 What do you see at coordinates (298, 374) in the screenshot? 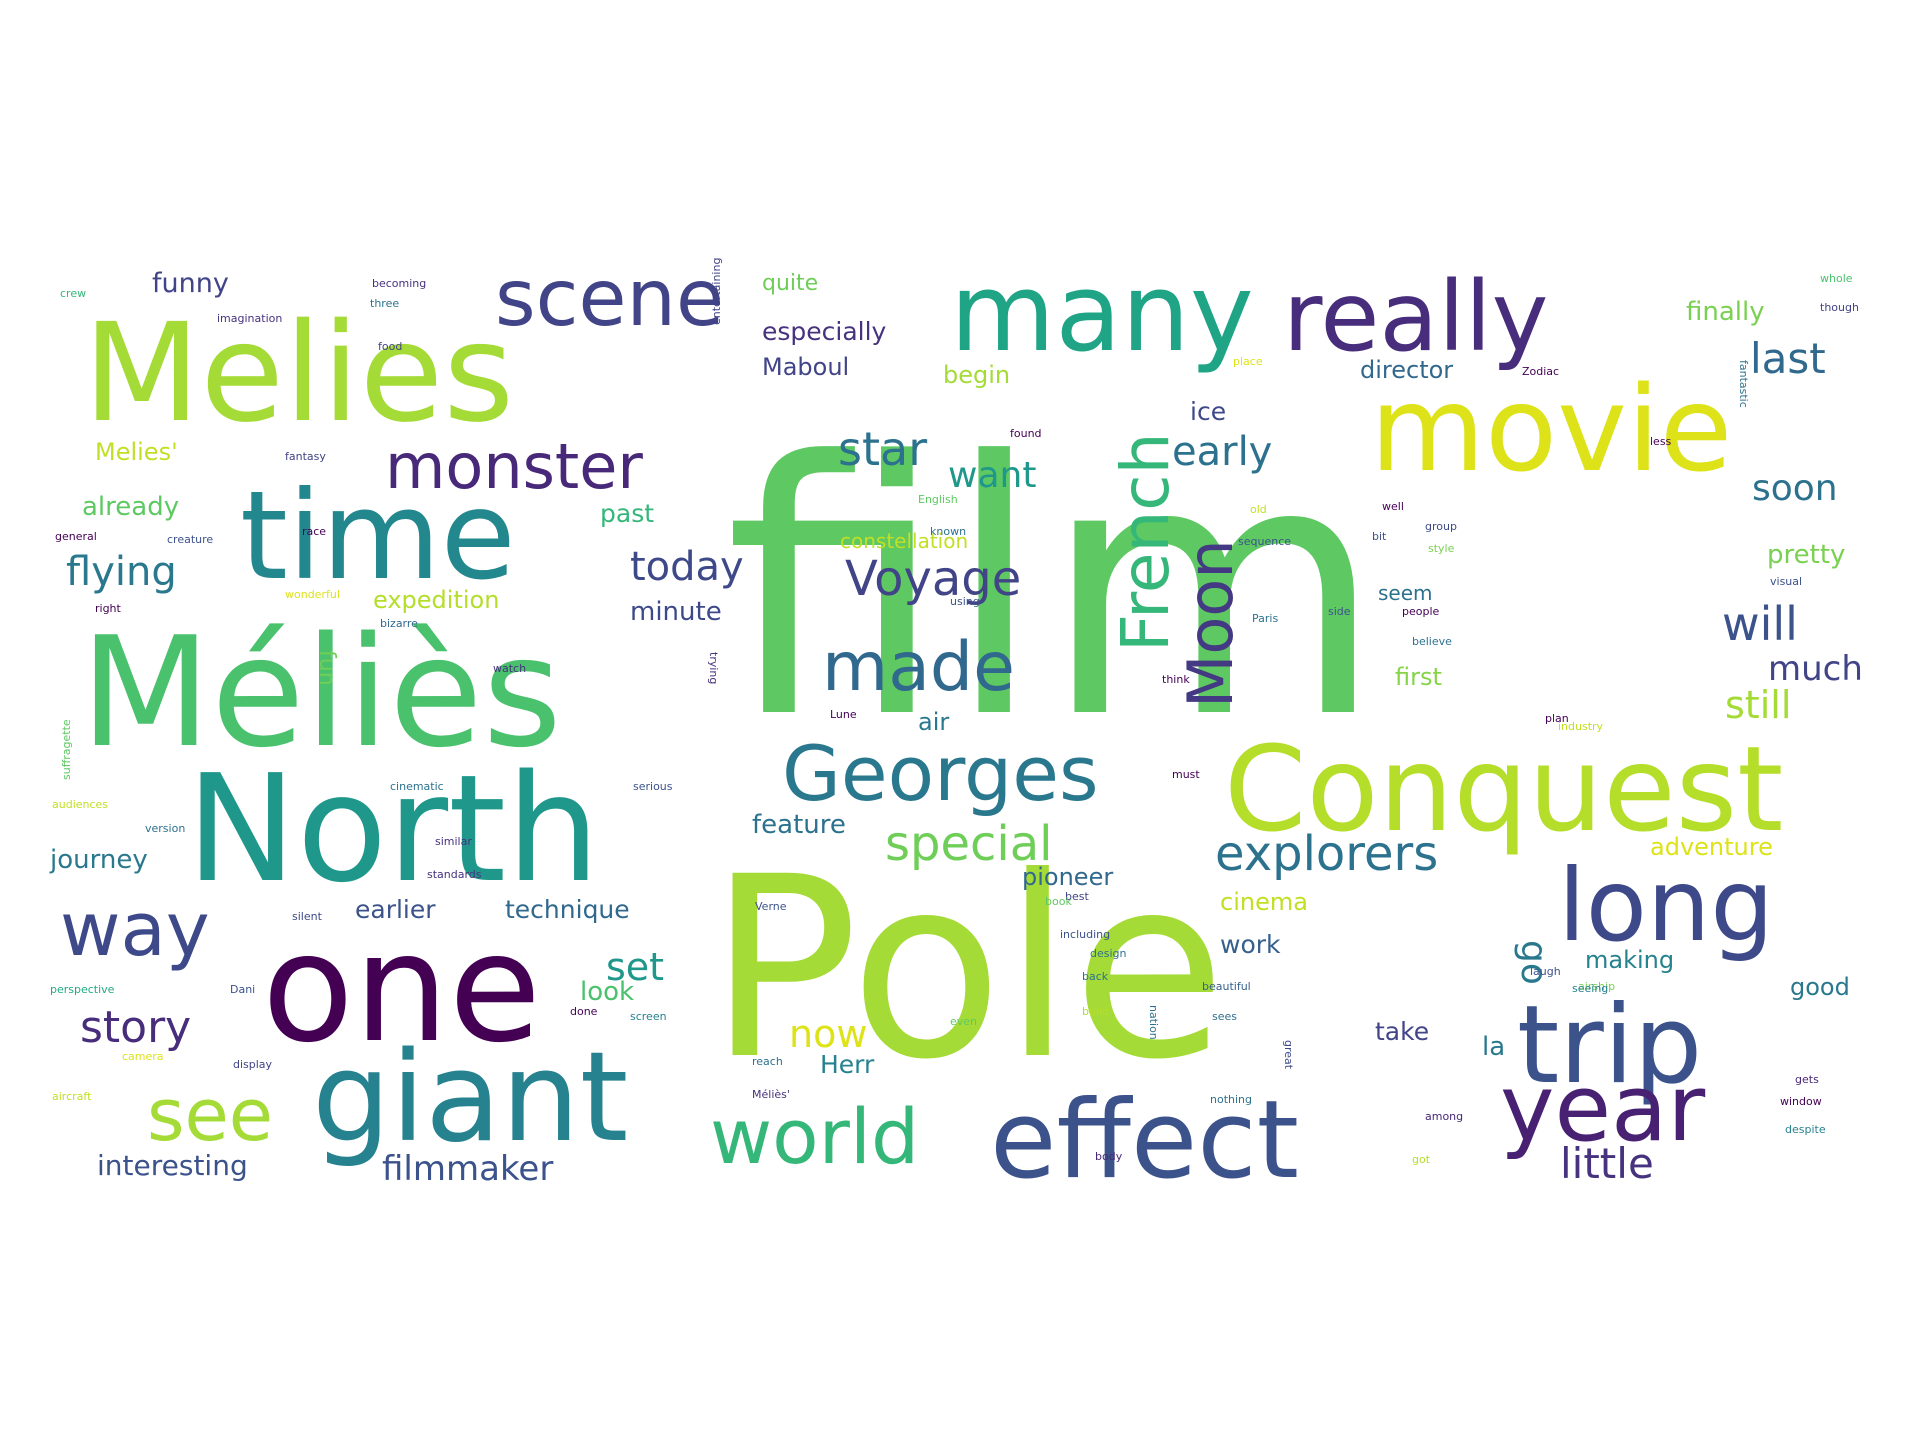
I see `cloud-word: Melies` at bounding box center [298, 374].